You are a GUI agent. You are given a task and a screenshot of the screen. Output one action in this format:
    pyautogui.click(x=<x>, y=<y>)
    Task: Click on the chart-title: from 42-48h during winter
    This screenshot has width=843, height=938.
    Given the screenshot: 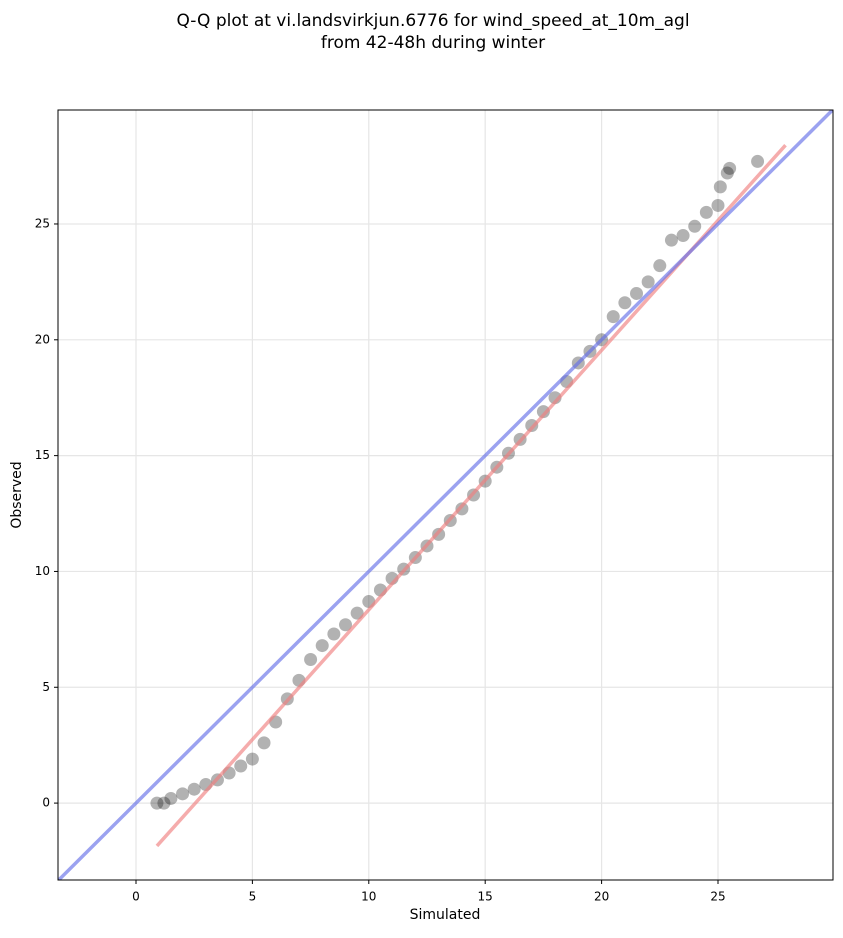 What is the action you would take?
    pyautogui.click(x=433, y=43)
    